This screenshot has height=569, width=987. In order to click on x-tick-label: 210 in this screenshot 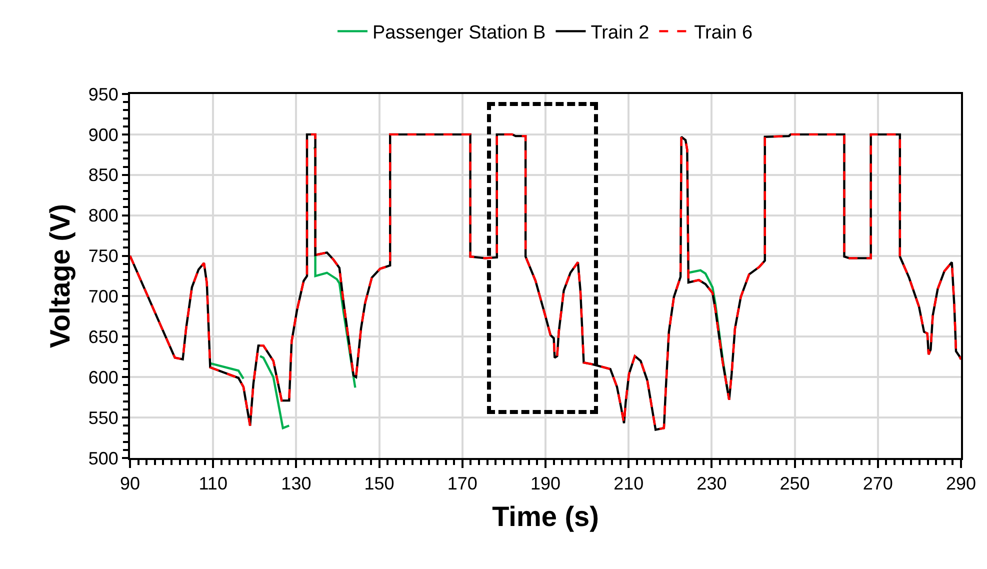, I will do `click(629, 484)`.